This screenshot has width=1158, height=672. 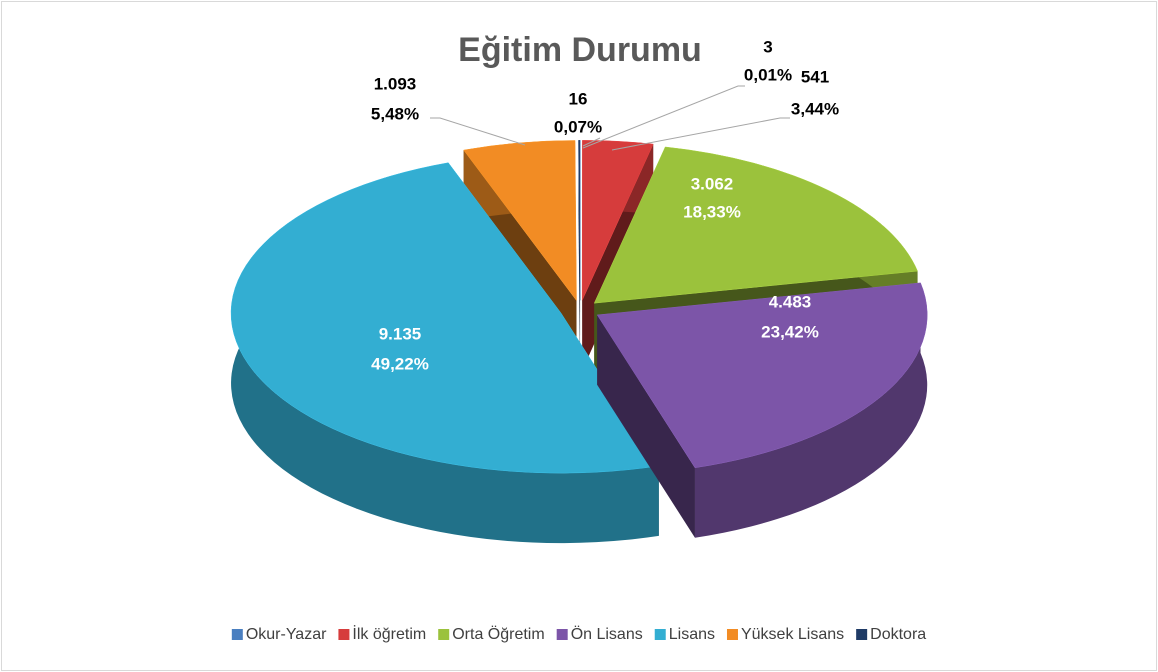 What do you see at coordinates (400, 333) in the screenshot?
I see `data-label: 9.135` at bounding box center [400, 333].